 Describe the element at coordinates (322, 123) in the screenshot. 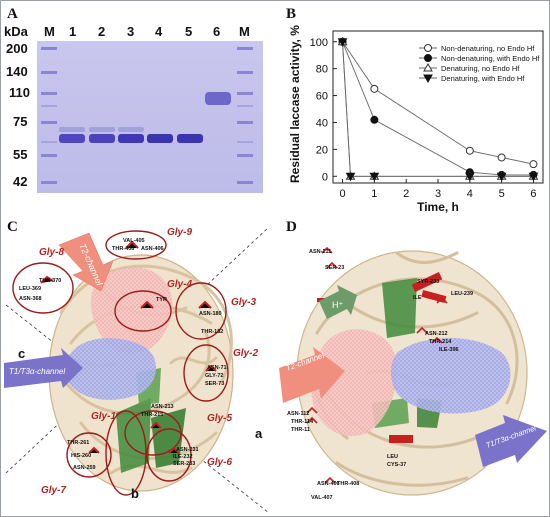

I see `y-tick-label: 40` at that location.